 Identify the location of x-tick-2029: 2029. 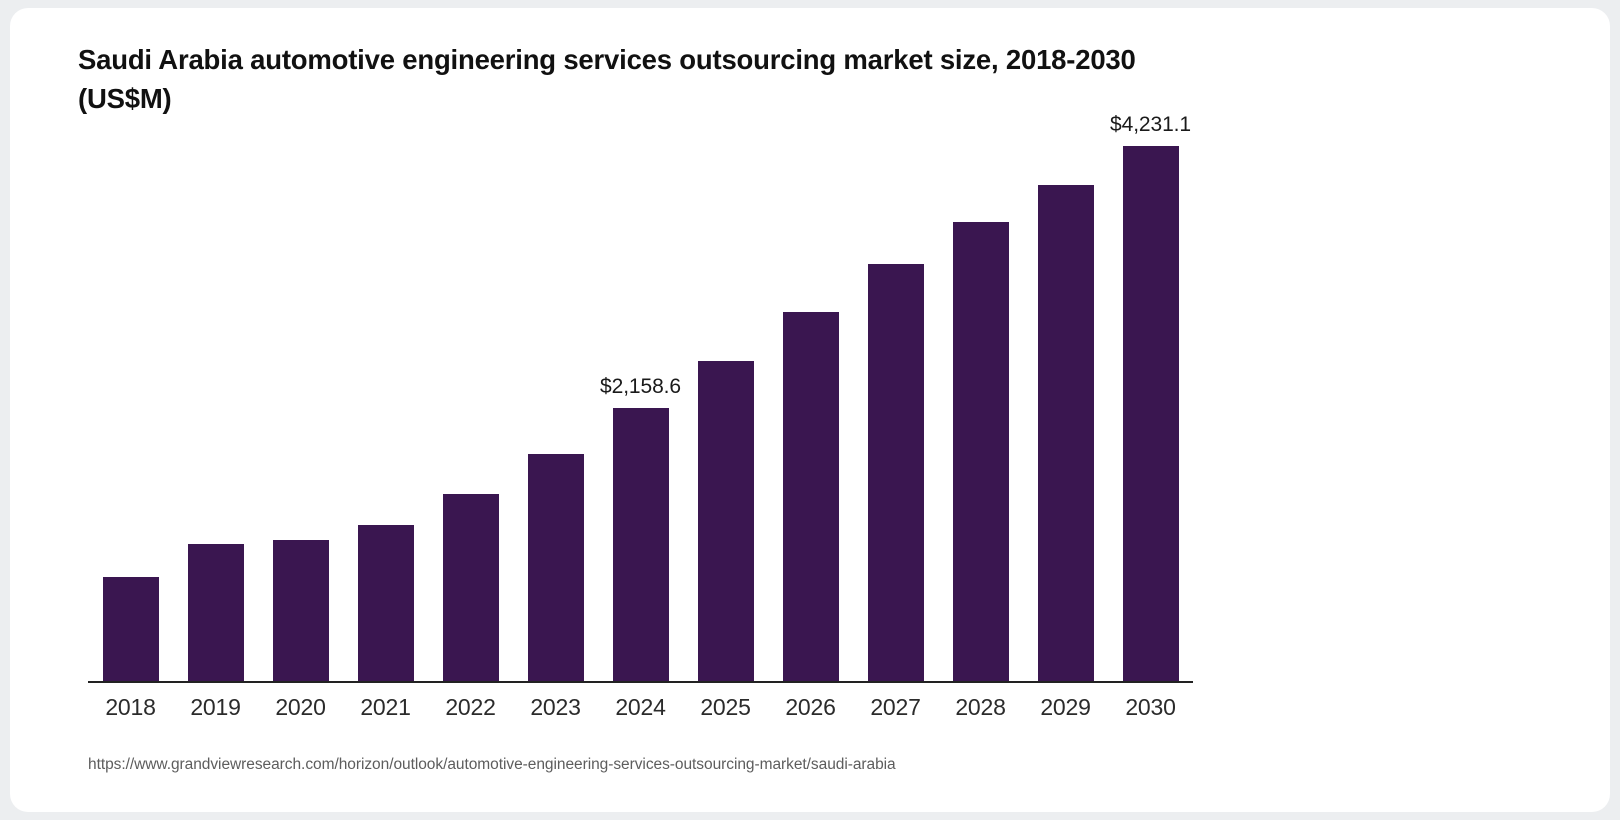
(1065, 707).